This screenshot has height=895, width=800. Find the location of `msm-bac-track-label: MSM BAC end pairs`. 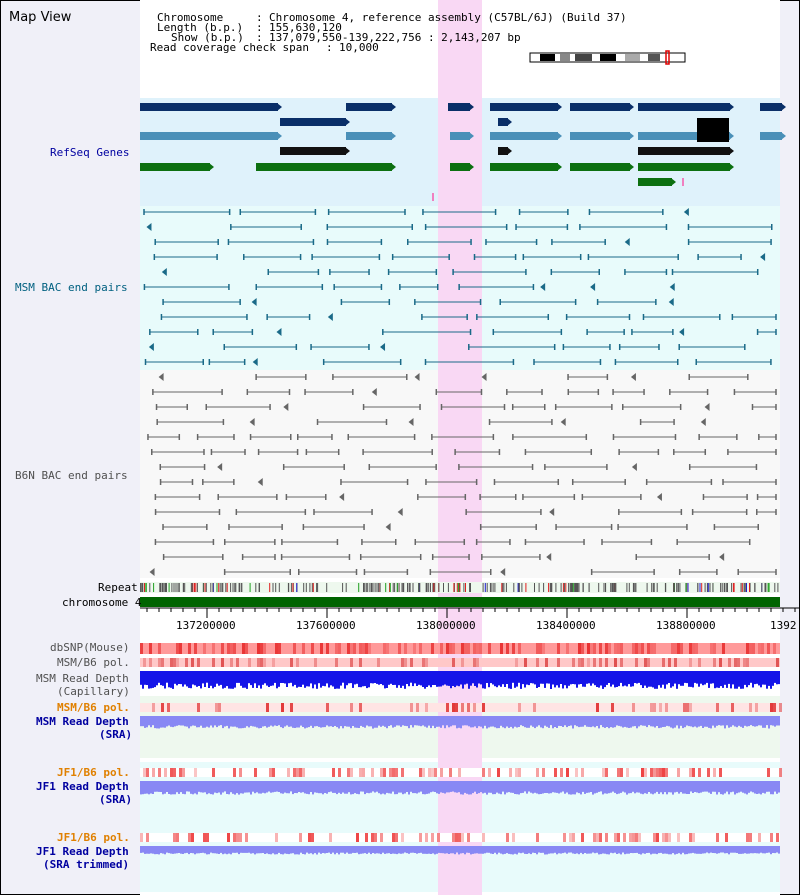

msm-bac-track-label: MSM BAC end pairs is located at coordinates (71, 287).